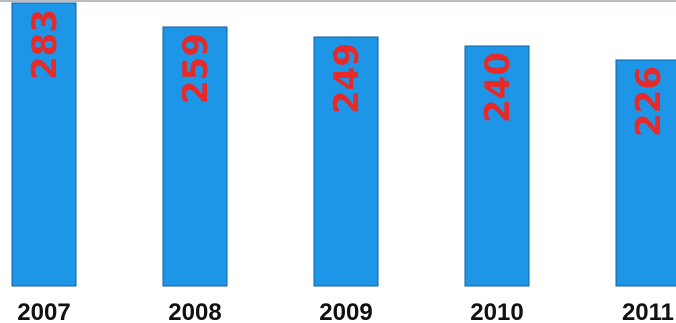 The height and width of the screenshot is (323, 676). What do you see at coordinates (43, 311) in the screenshot?
I see `tick-label-2007: 2007` at bounding box center [43, 311].